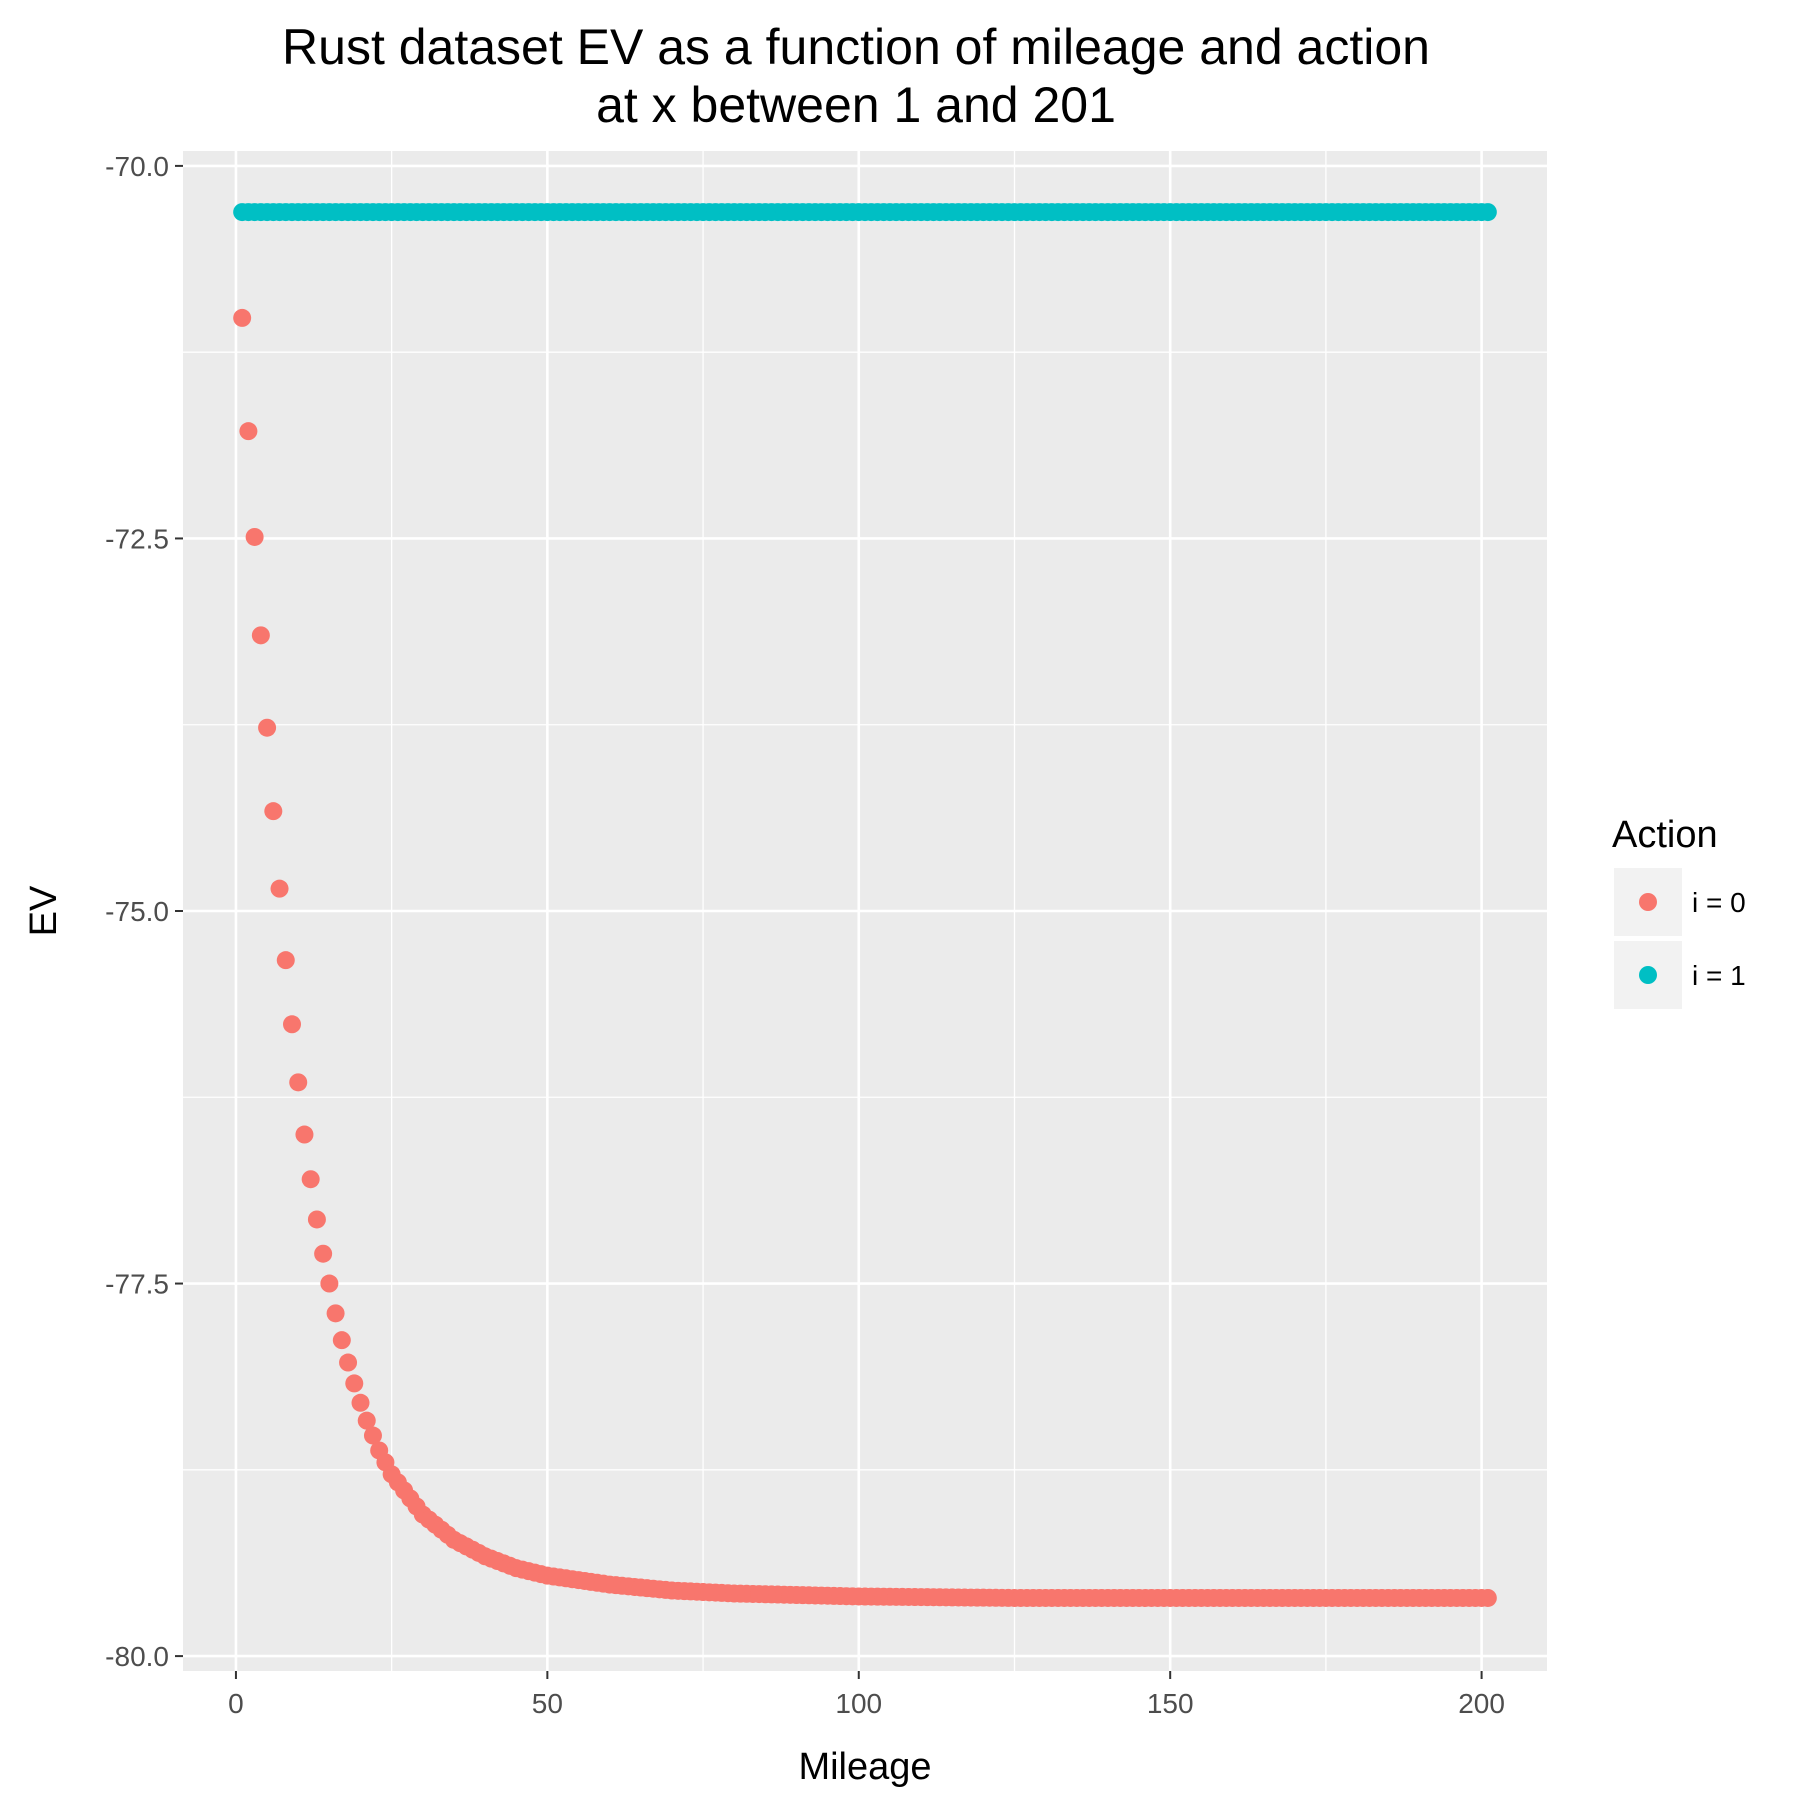 The image size is (1800, 1800). Describe the element at coordinates (137, 538) in the screenshot. I see `y-tick-label: -72.5` at that location.